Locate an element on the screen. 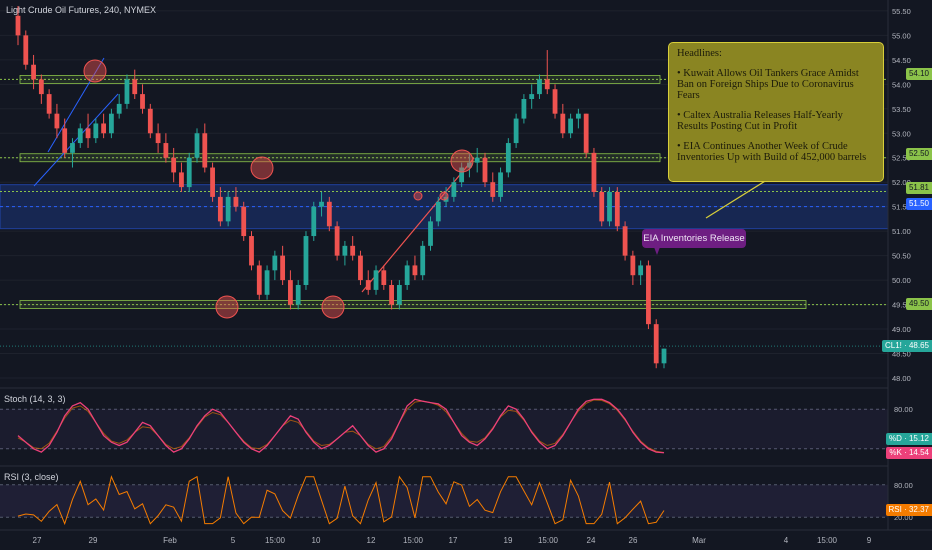 Image resolution: width=932 pixels, height=550 pixels. time-tick-label: 19 is located at coordinates (508, 540).